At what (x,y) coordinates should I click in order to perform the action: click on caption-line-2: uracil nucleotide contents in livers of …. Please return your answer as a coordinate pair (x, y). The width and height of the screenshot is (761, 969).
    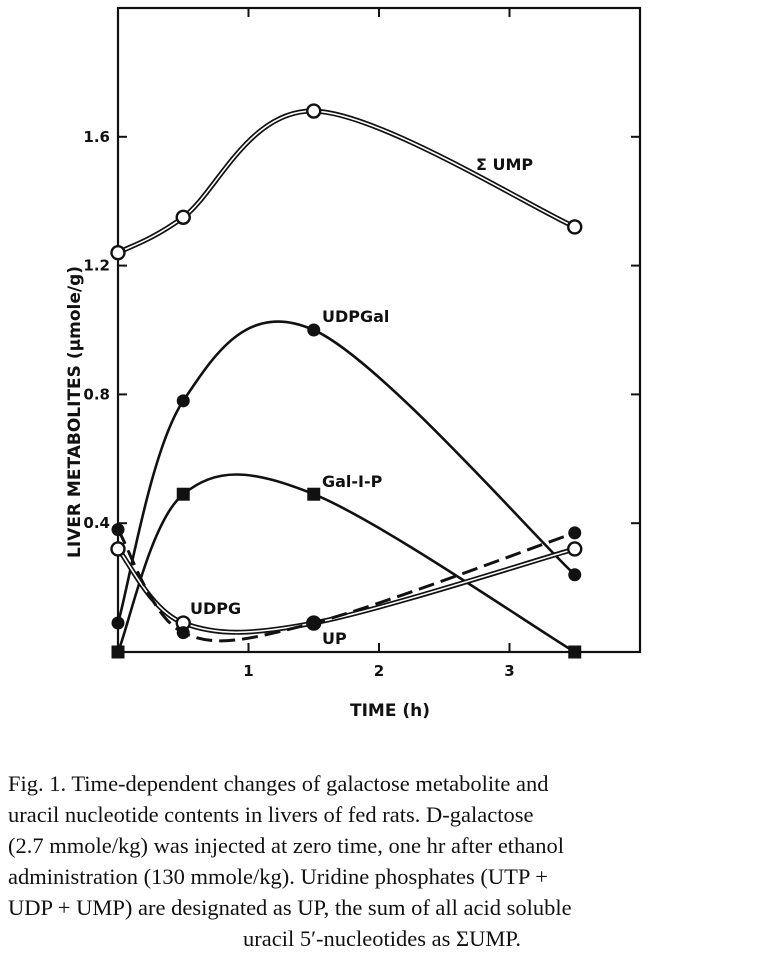
    Looking at the image, I should click on (271, 814).